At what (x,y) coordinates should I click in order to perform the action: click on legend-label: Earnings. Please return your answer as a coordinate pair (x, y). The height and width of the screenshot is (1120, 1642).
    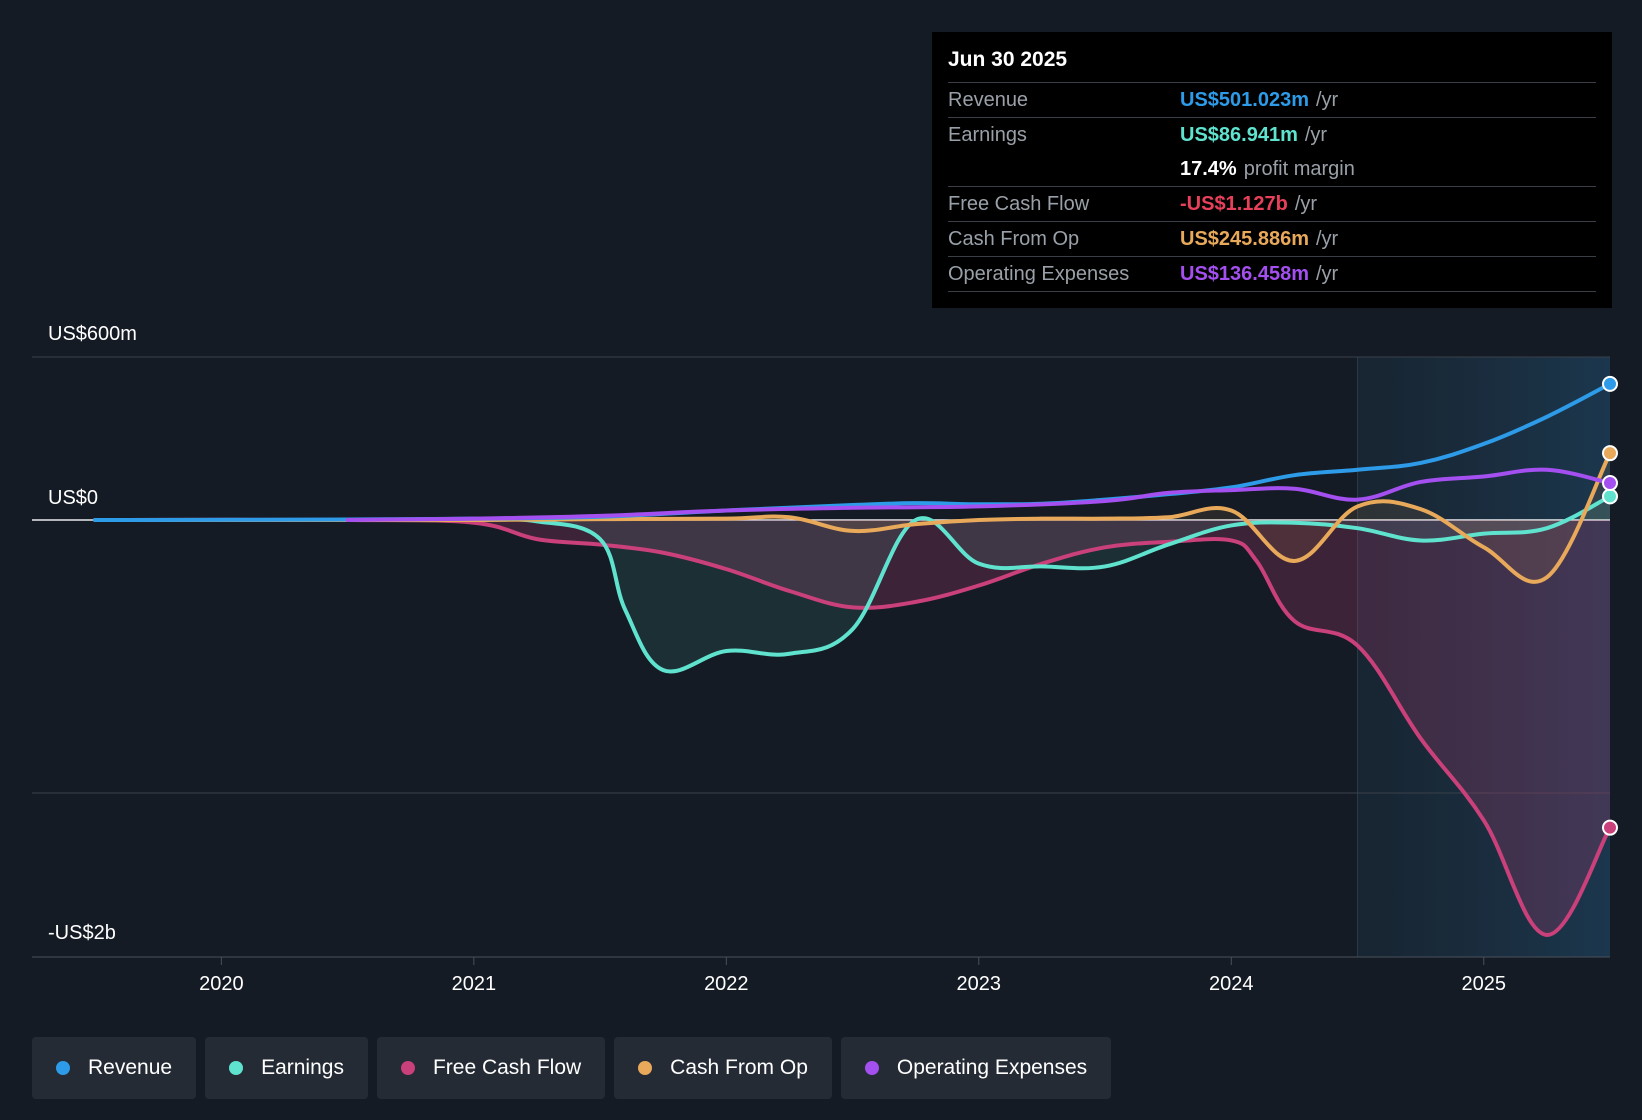
    Looking at the image, I should click on (302, 1067).